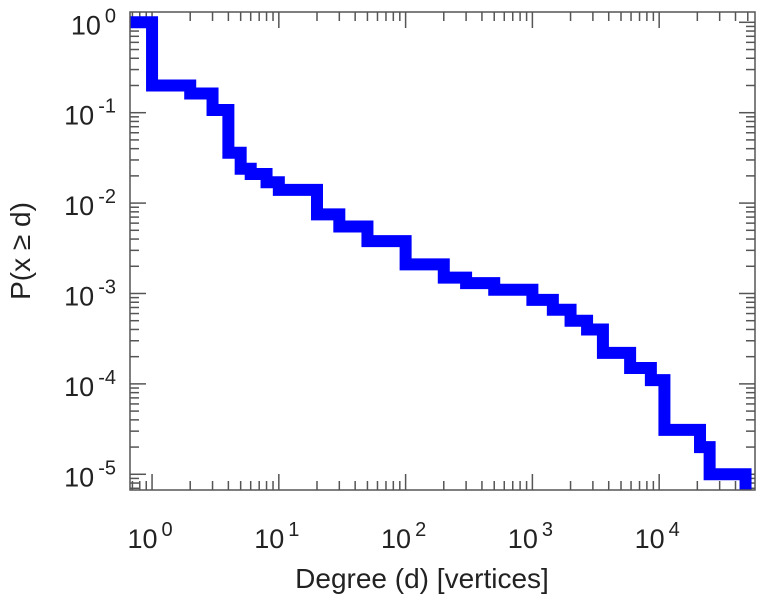 This screenshot has height=600, width=769. Describe the element at coordinates (90, 293) in the screenshot. I see `y-tick-label: 10 -3` at that location.